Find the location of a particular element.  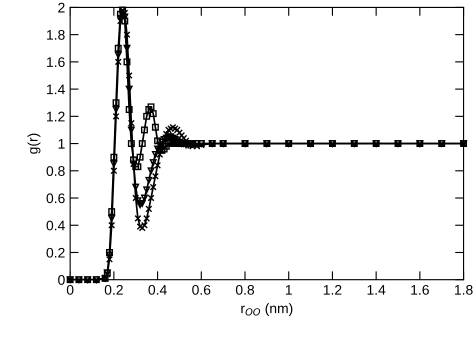

x-tick-label: 1.8 is located at coordinates (463, 289).